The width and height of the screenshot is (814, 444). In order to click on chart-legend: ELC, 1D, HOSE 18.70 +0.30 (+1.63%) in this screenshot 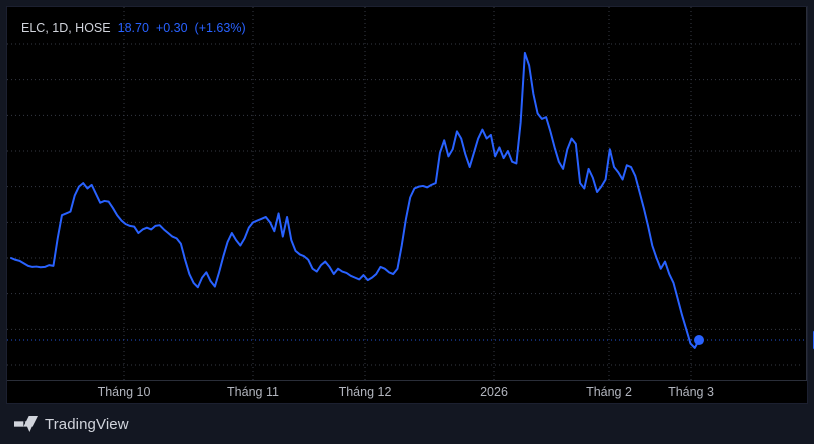, I will do `click(133, 28)`.